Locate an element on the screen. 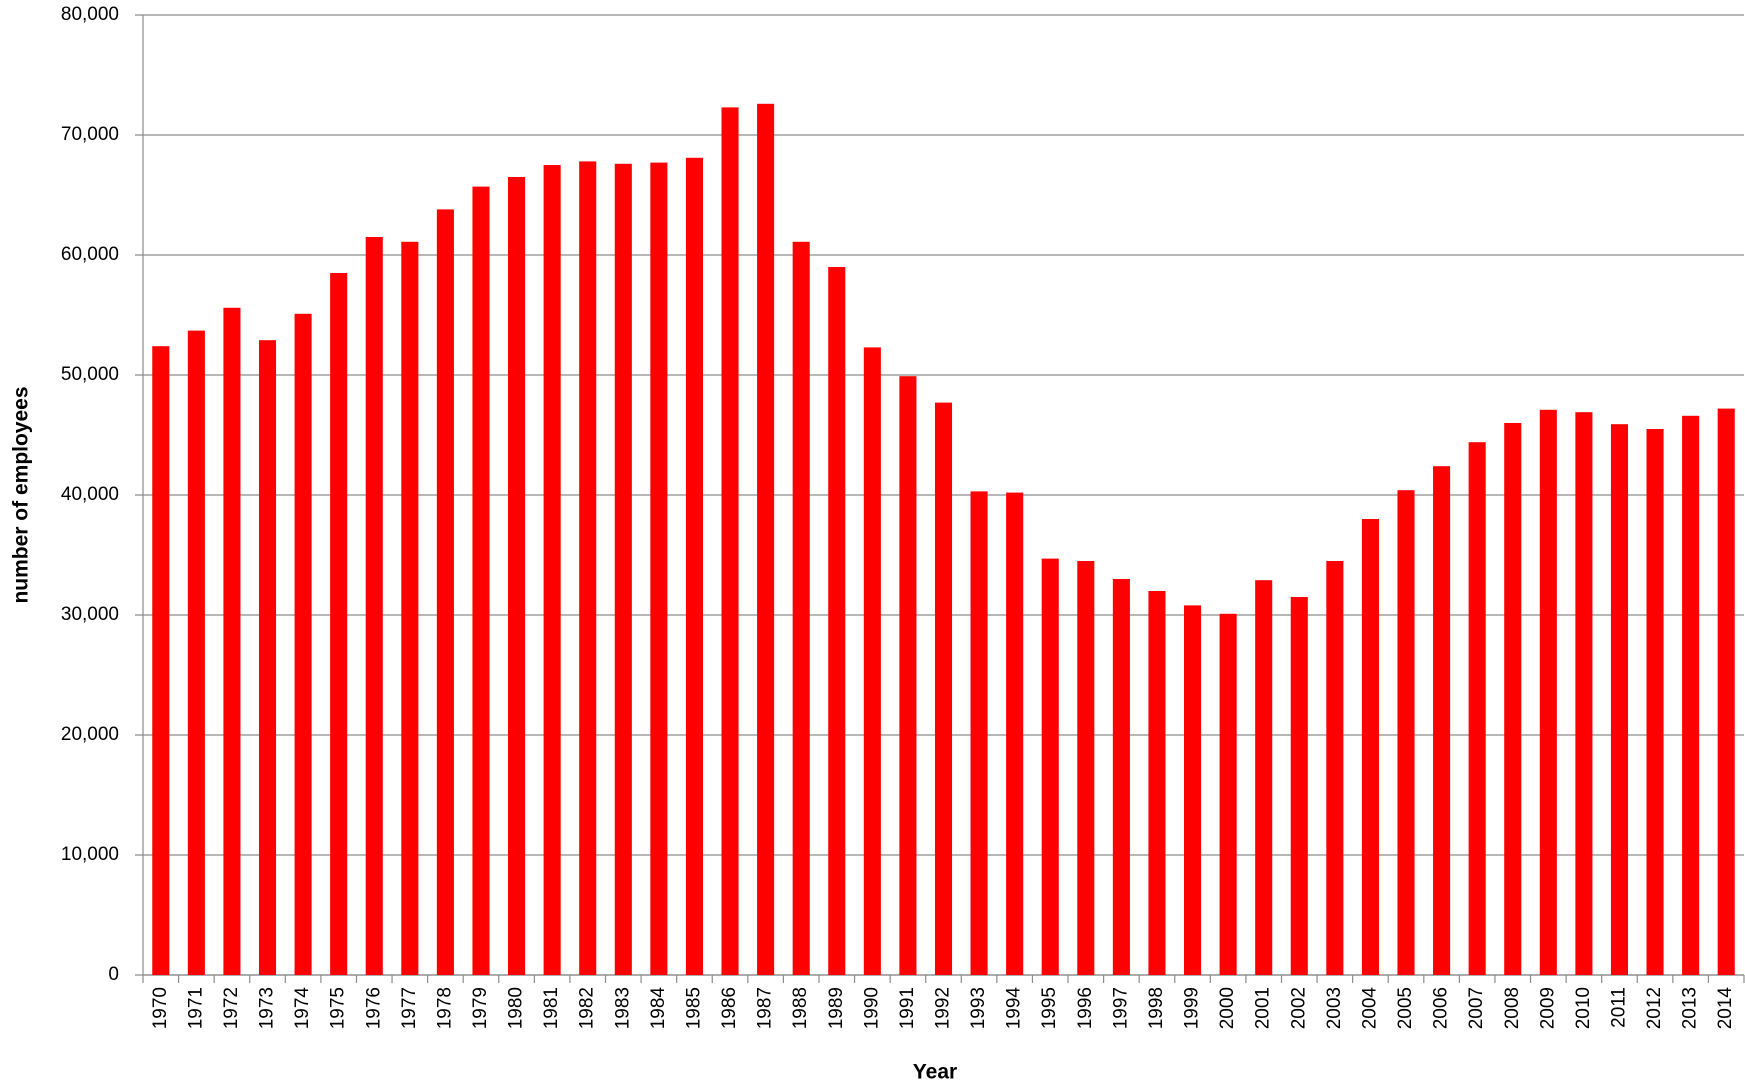 This screenshot has height=1087, width=1745. y-tick-label: 0 is located at coordinates (113, 974).